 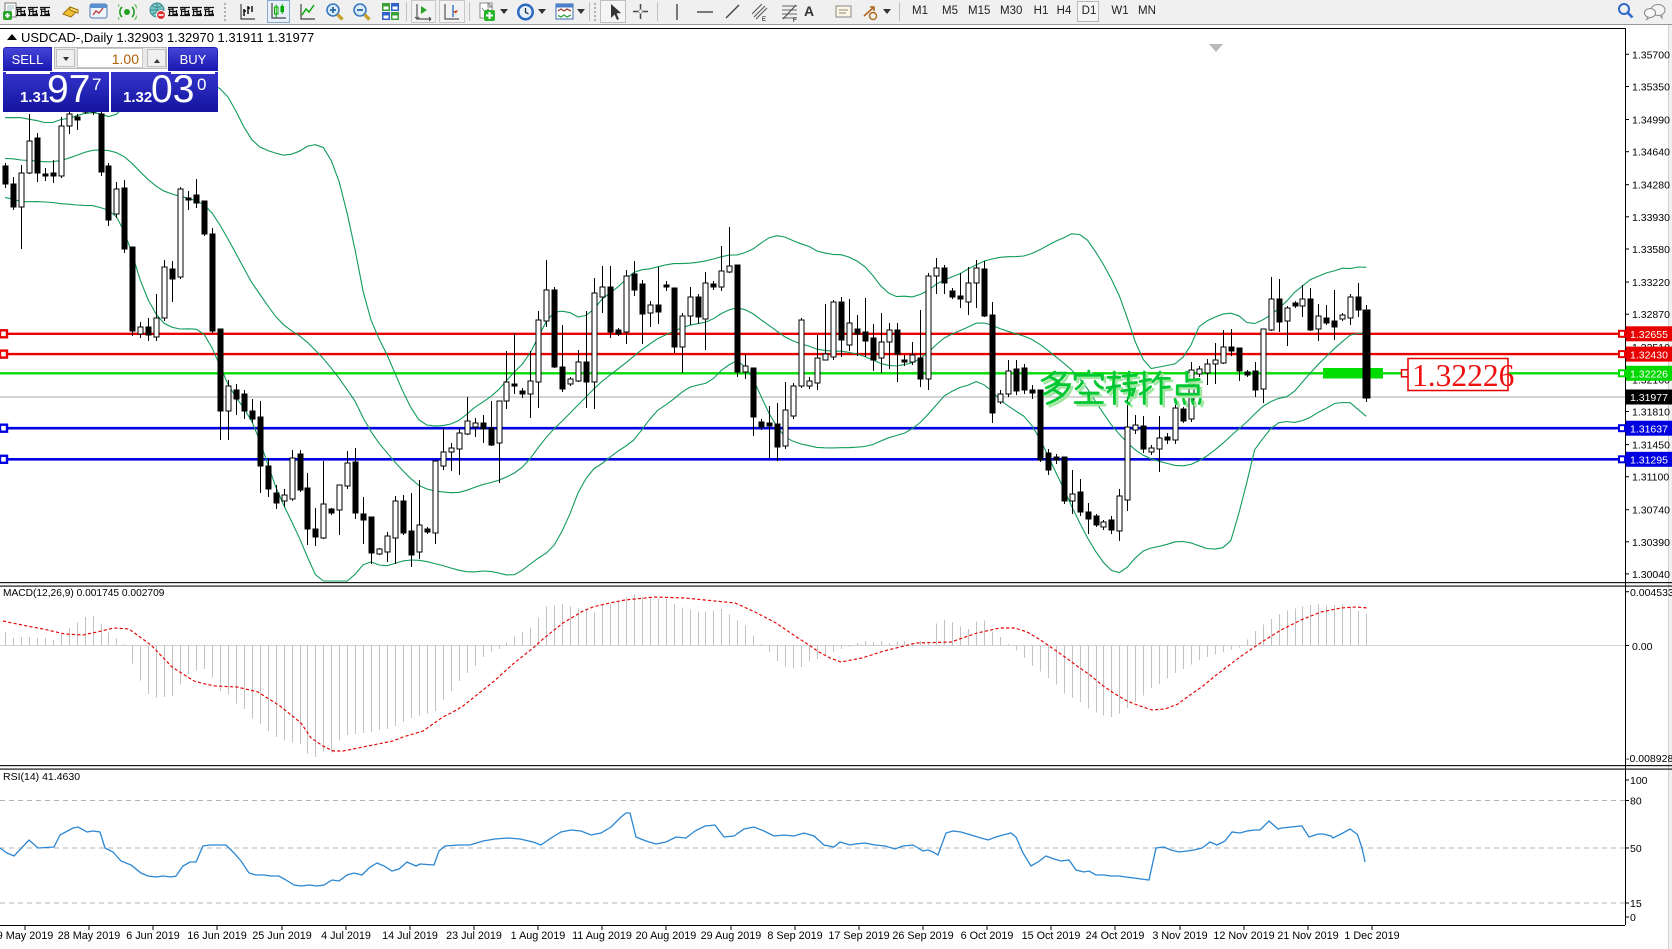 What do you see at coordinates (1649, 398) in the screenshot?
I see `svg-text: 1.31977` at bounding box center [1649, 398].